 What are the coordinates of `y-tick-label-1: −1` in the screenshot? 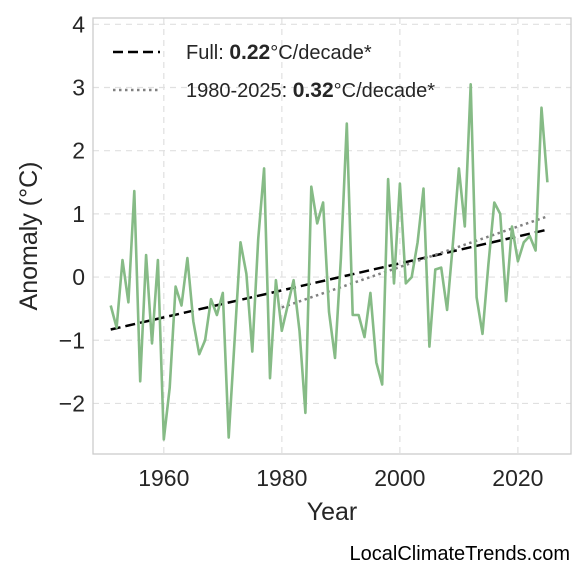 It's located at (72, 340).